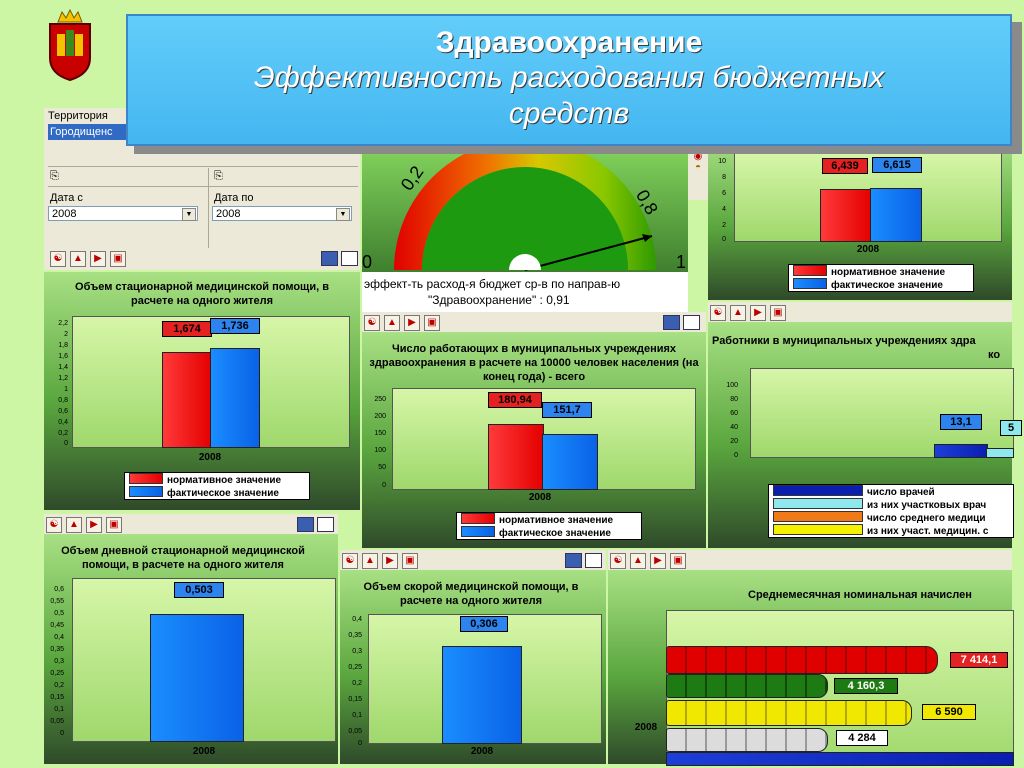  I want to click on y-tick: 6, so click(724, 193).